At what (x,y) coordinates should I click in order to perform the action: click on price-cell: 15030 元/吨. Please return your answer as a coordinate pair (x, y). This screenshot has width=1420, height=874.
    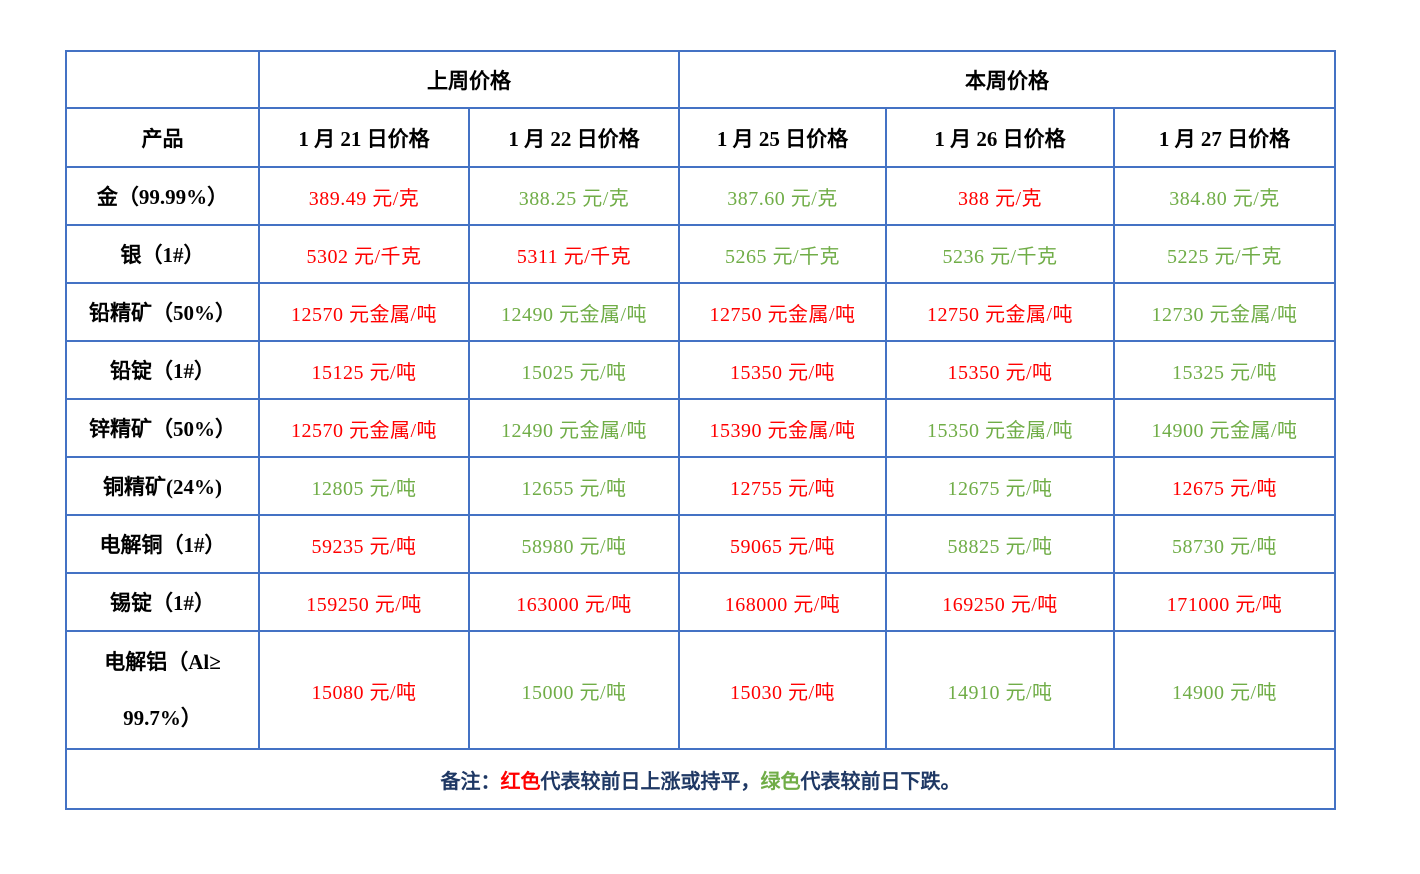
    Looking at the image, I should click on (782, 690).